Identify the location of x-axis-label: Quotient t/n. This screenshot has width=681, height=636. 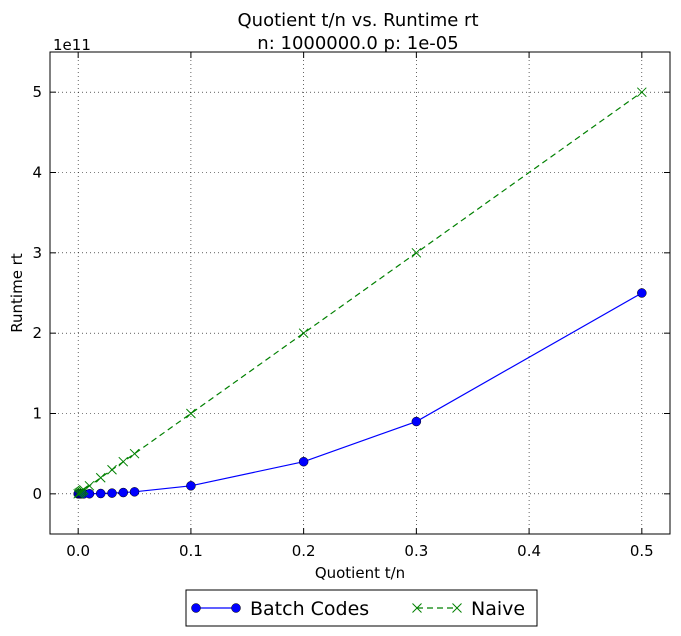
(360, 573).